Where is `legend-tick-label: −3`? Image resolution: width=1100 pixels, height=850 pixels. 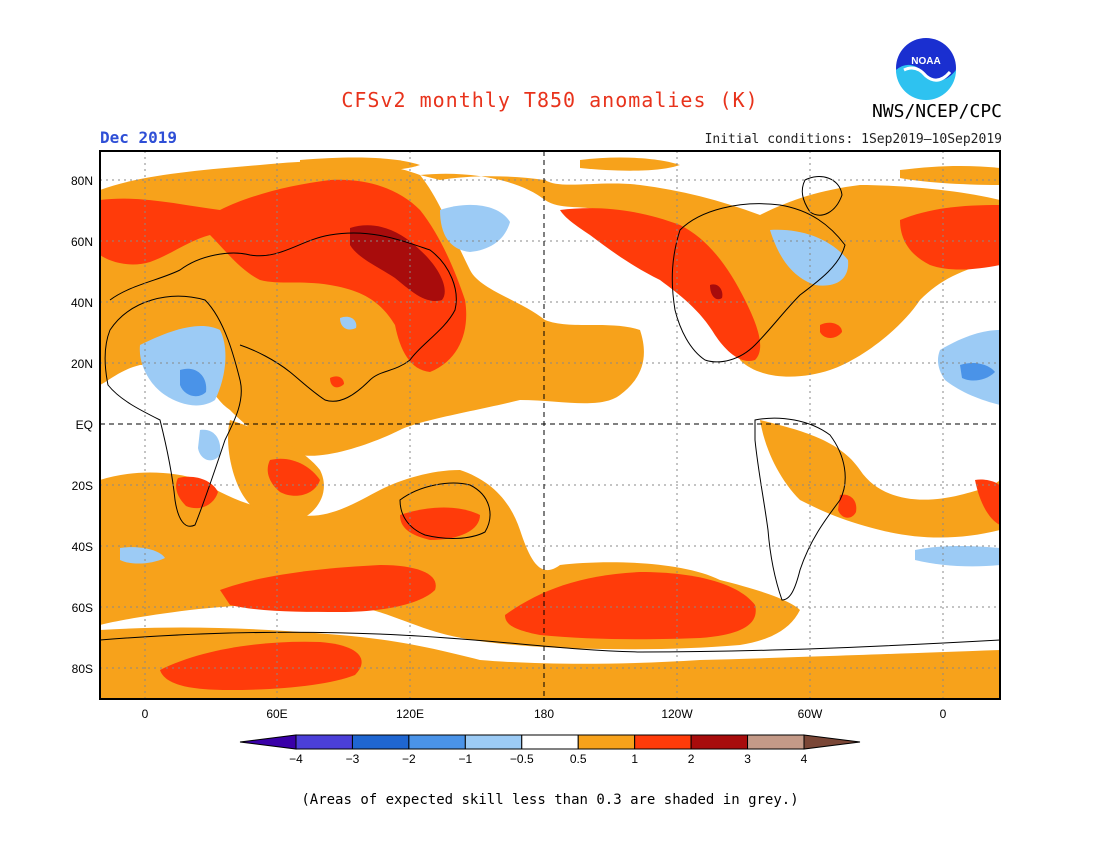
legend-tick-label: −3 is located at coordinates (353, 759).